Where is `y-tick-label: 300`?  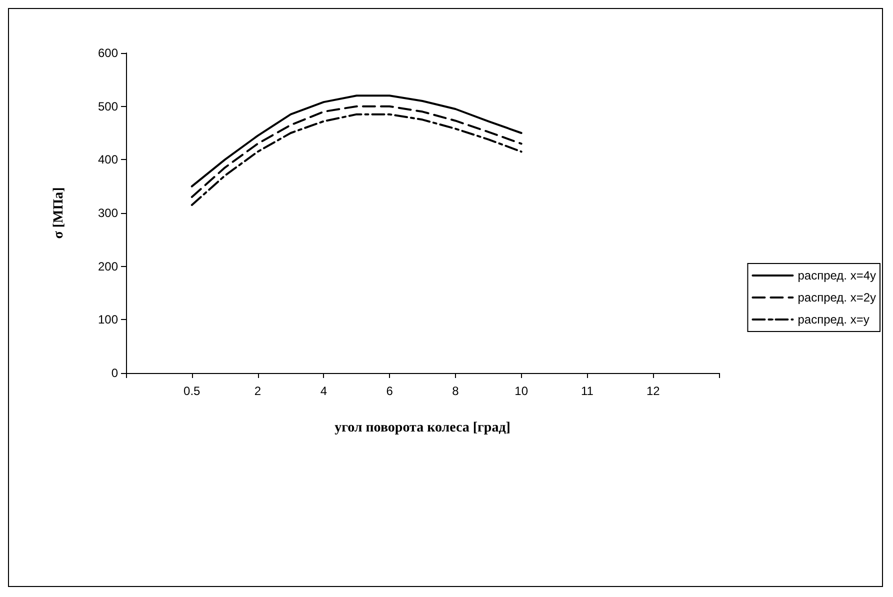
y-tick-label: 300 is located at coordinates (108, 213).